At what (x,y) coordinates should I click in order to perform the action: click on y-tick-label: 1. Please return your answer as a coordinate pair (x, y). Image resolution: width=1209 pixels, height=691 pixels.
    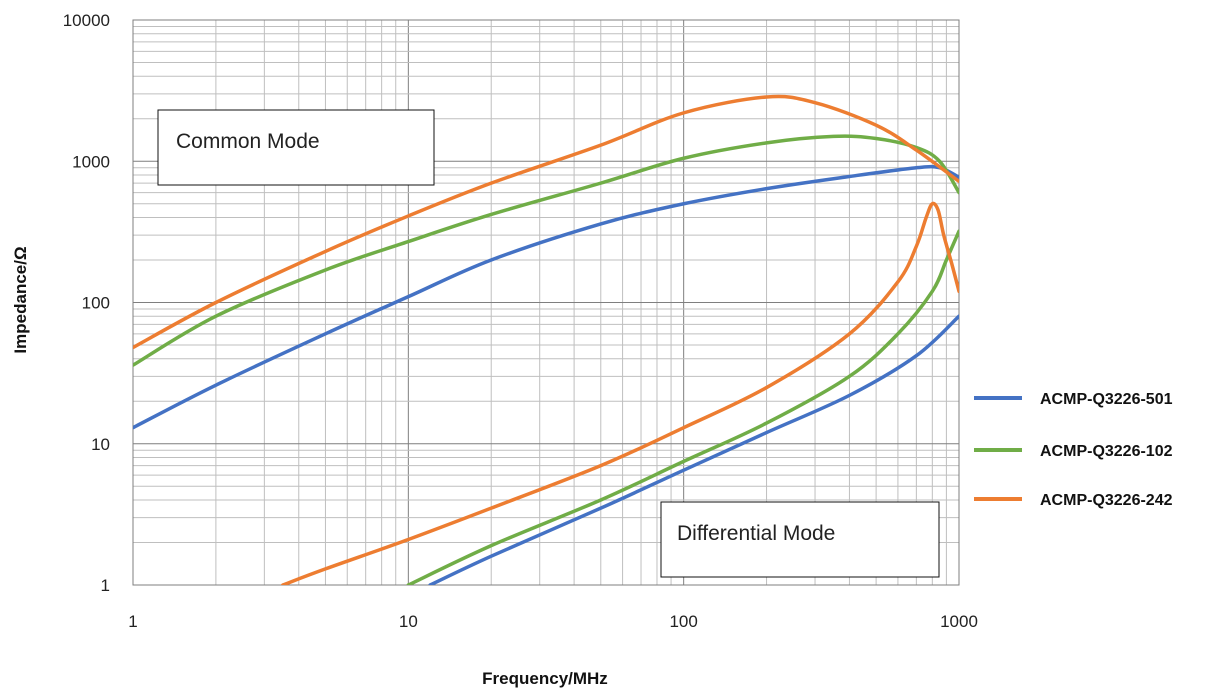
    Looking at the image, I should click on (105, 585).